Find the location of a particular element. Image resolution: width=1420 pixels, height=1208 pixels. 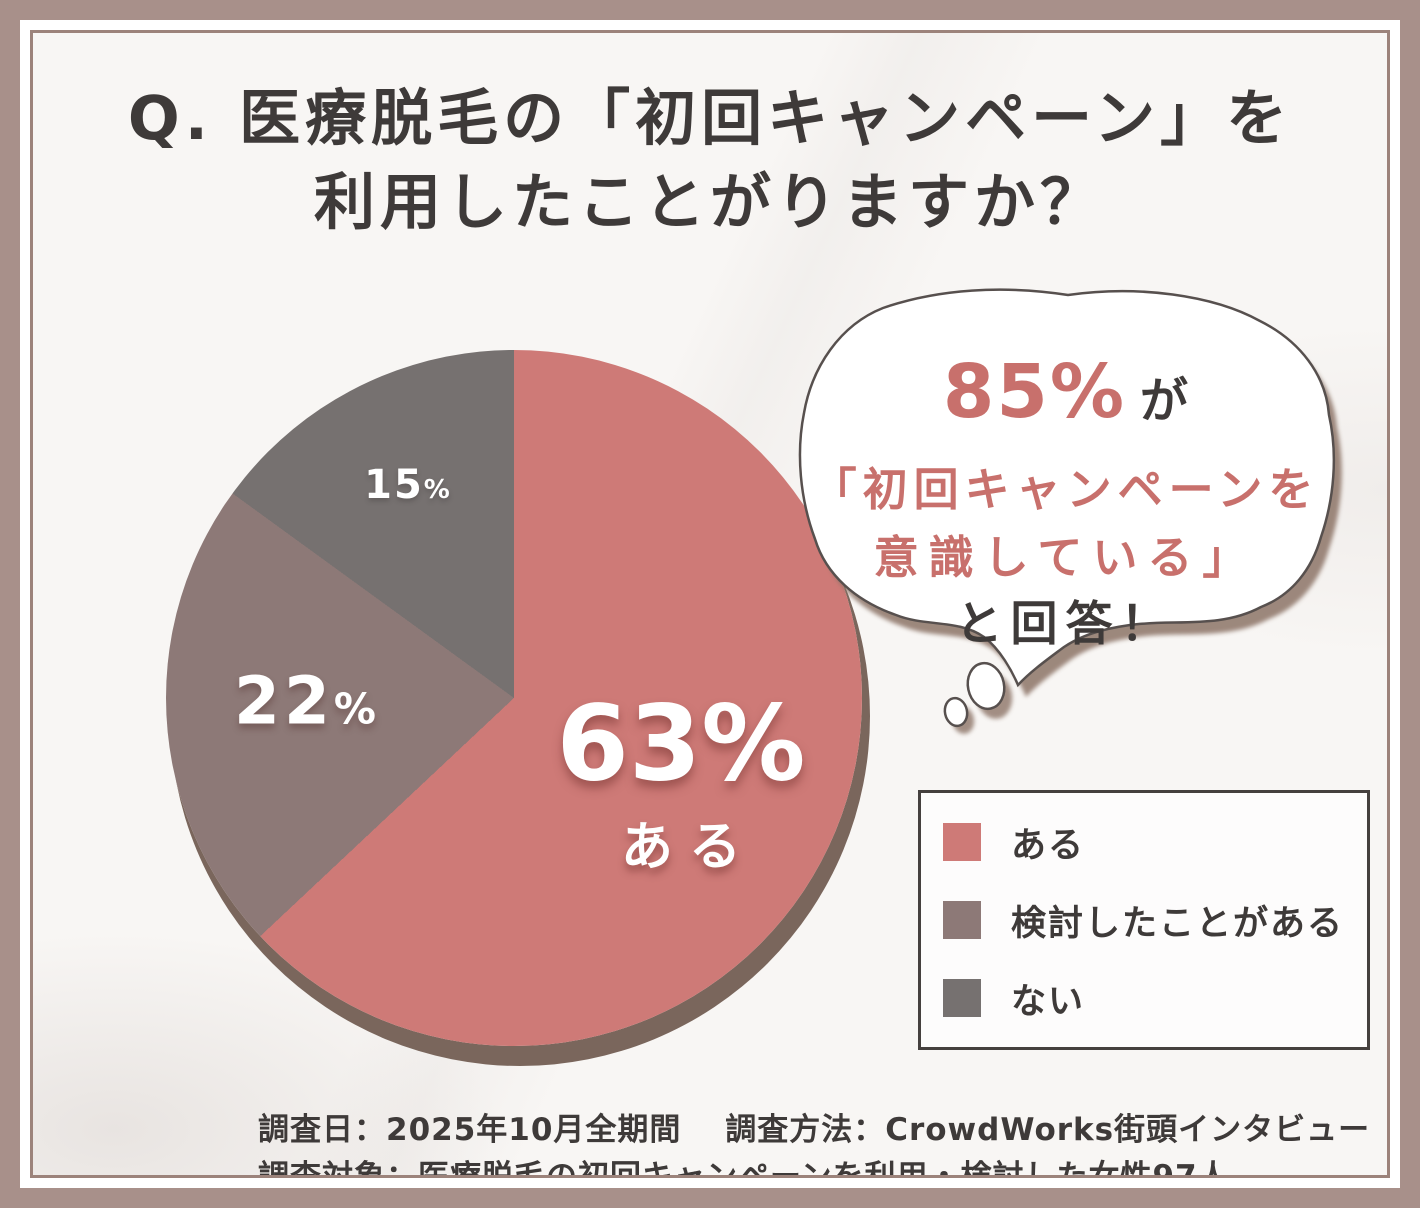

bubble-line4: と回答！ is located at coordinates (1065, 624).